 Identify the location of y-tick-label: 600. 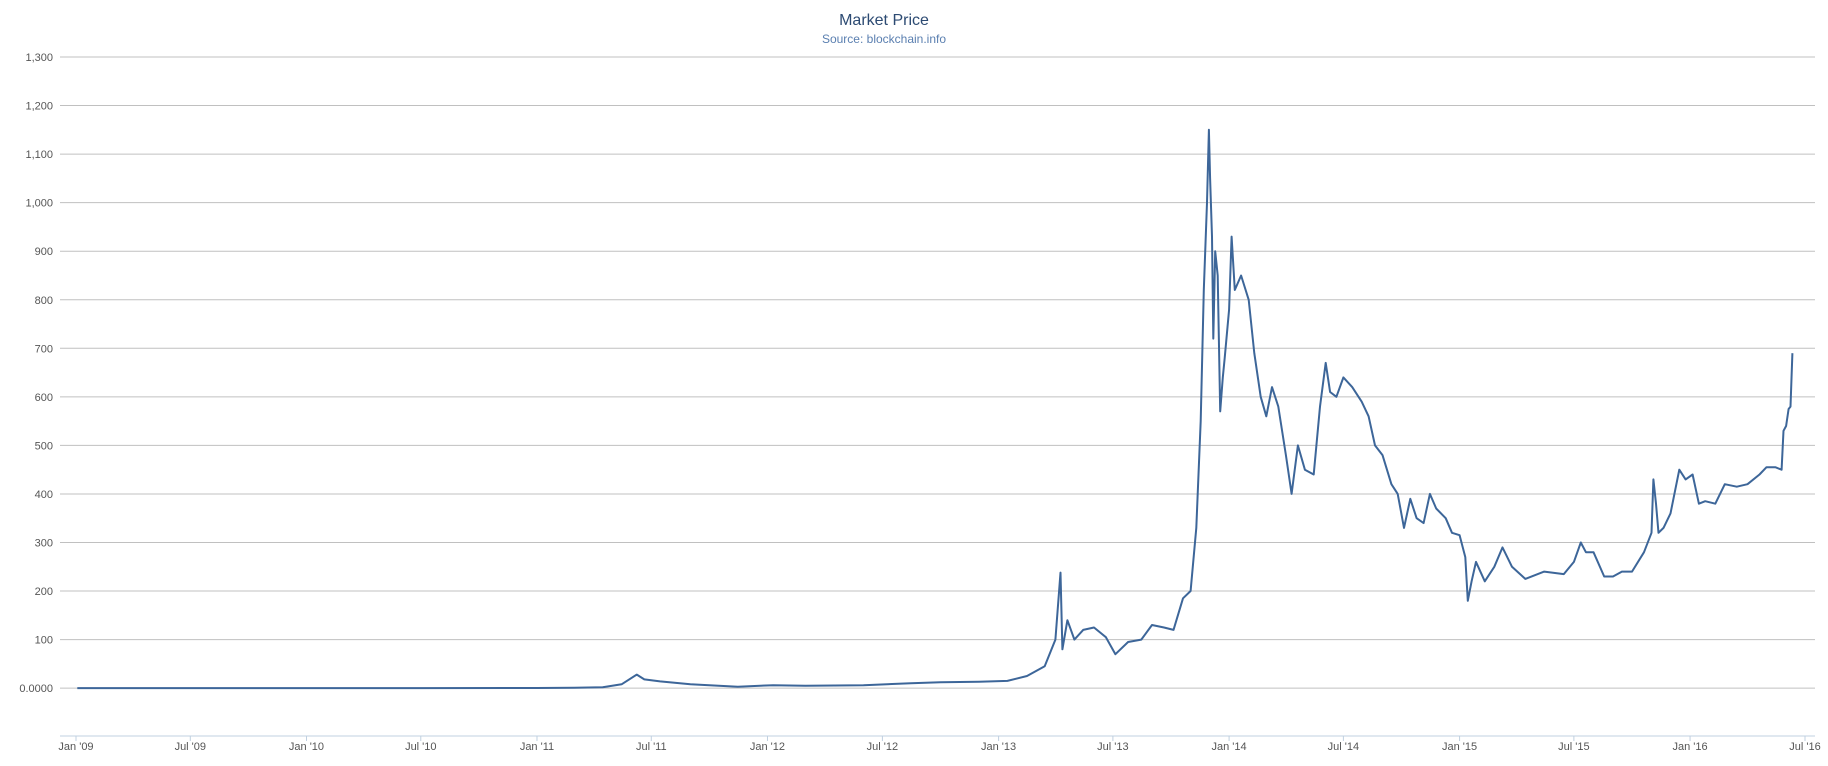
(44, 398).